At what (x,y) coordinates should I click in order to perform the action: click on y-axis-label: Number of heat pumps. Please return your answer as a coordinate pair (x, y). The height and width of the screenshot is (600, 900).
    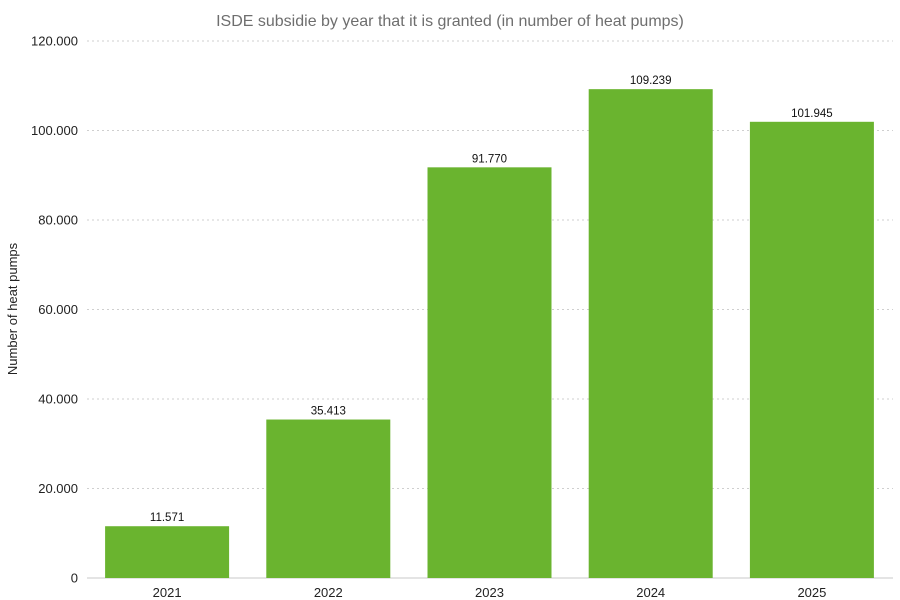
    Looking at the image, I should click on (12, 308).